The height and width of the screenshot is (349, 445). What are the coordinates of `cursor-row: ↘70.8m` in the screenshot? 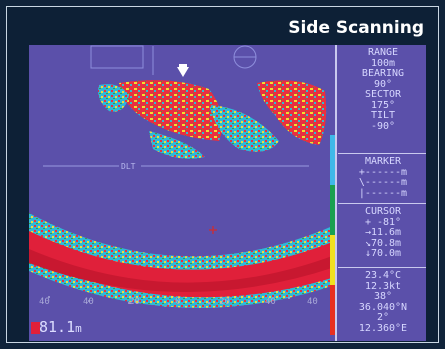 It's located at (383, 243).